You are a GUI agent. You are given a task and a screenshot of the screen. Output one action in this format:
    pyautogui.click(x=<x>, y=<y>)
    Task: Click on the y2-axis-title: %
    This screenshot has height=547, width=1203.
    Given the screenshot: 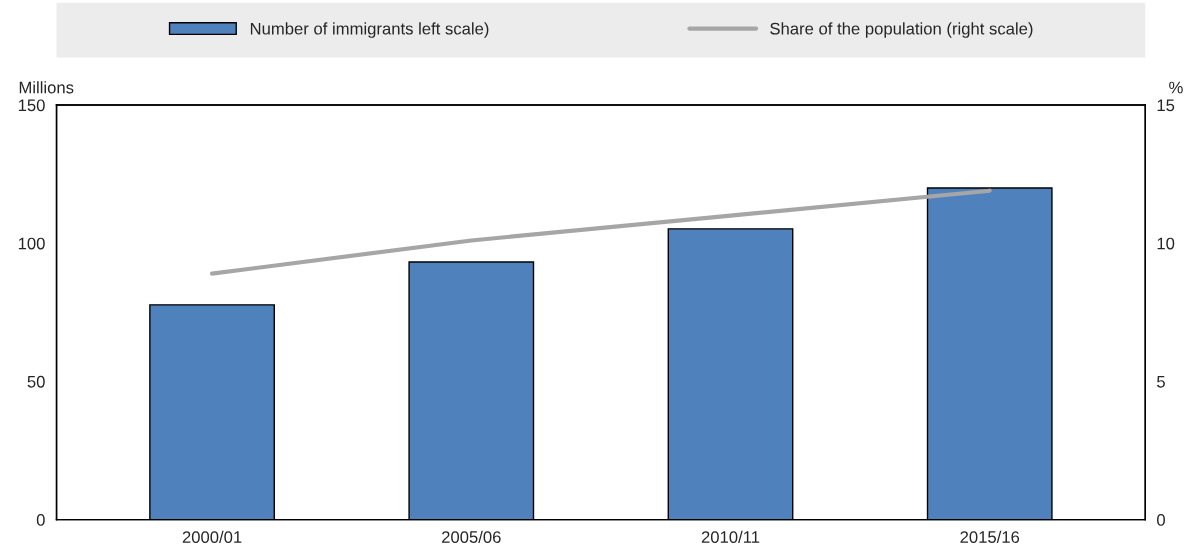 What is the action you would take?
    pyautogui.click(x=1176, y=87)
    